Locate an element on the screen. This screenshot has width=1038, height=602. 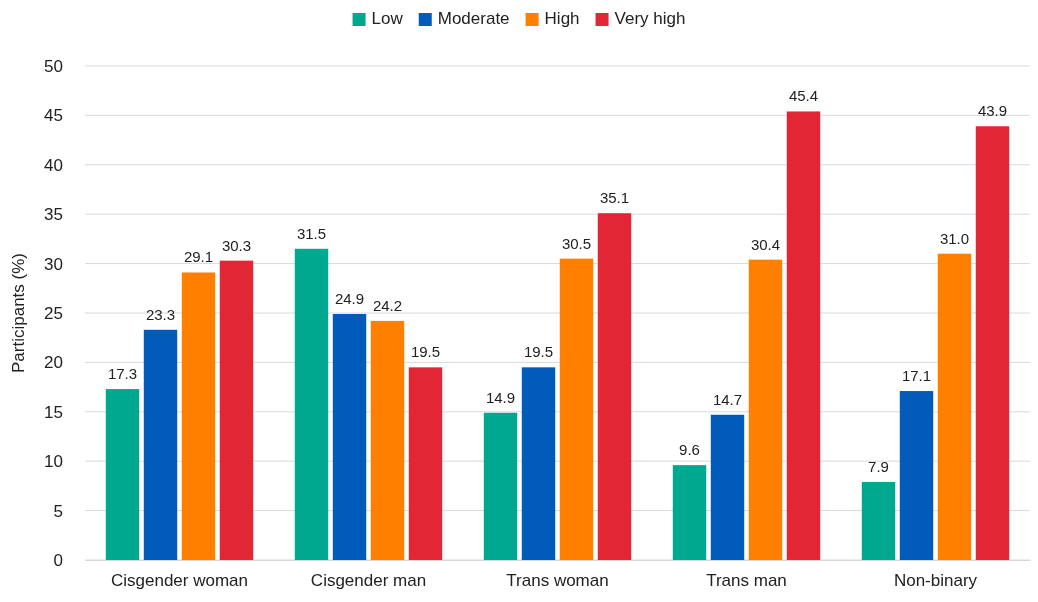
legend-label: Low is located at coordinates (387, 18).